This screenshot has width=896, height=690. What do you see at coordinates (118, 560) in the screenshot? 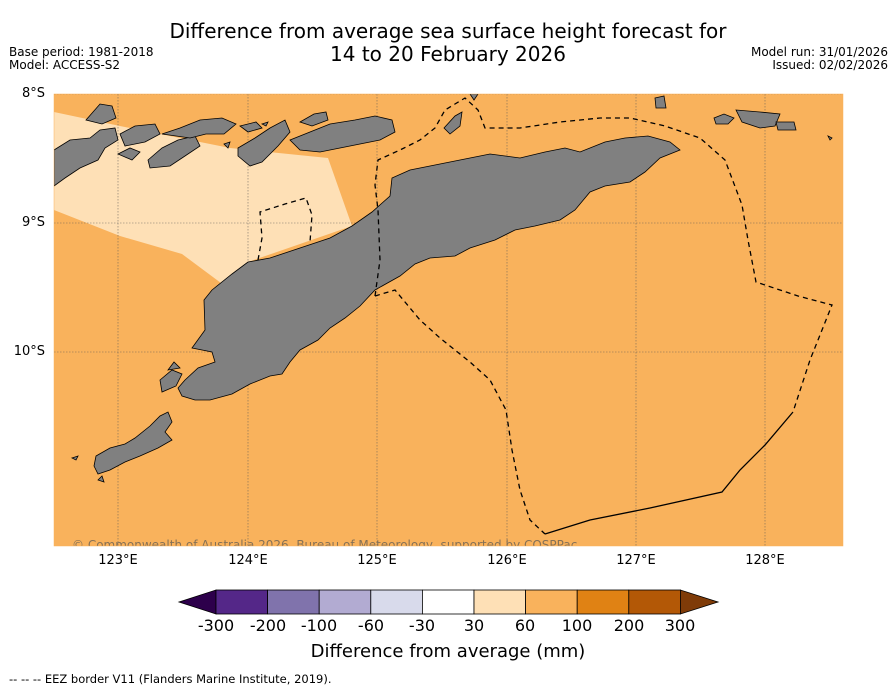
I see `lon-label-123e: 123°E` at bounding box center [118, 560].